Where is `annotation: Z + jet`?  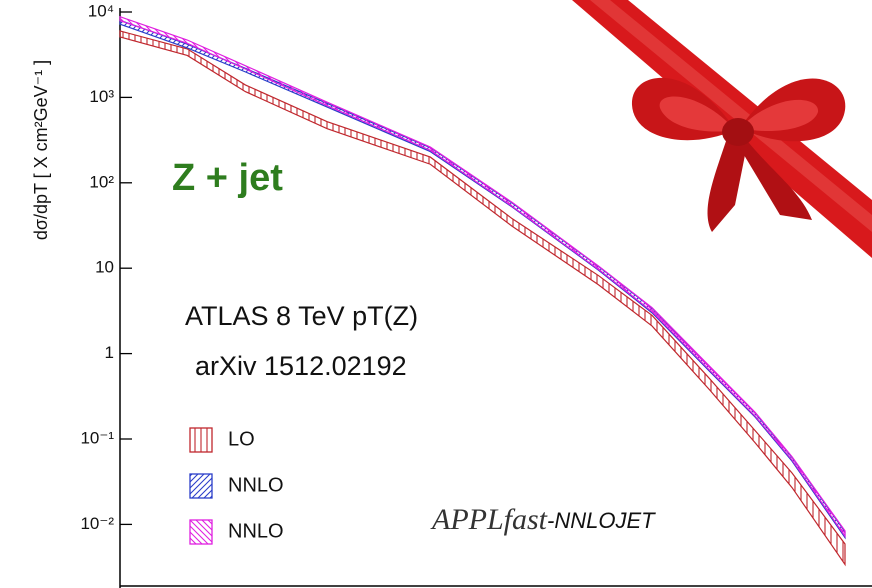 annotation: Z + jet is located at coordinates (227, 178).